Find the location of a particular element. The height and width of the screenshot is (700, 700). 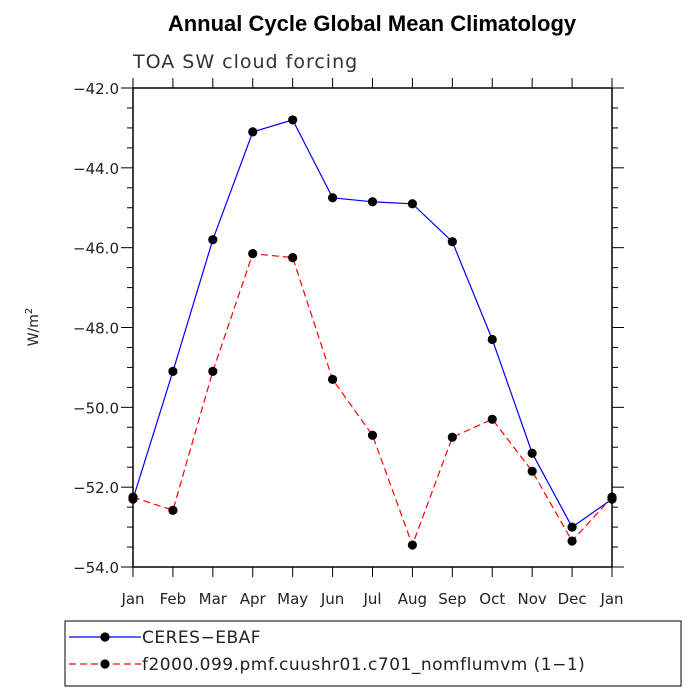

x-tick-label: Aug is located at coordinates (412, 599).